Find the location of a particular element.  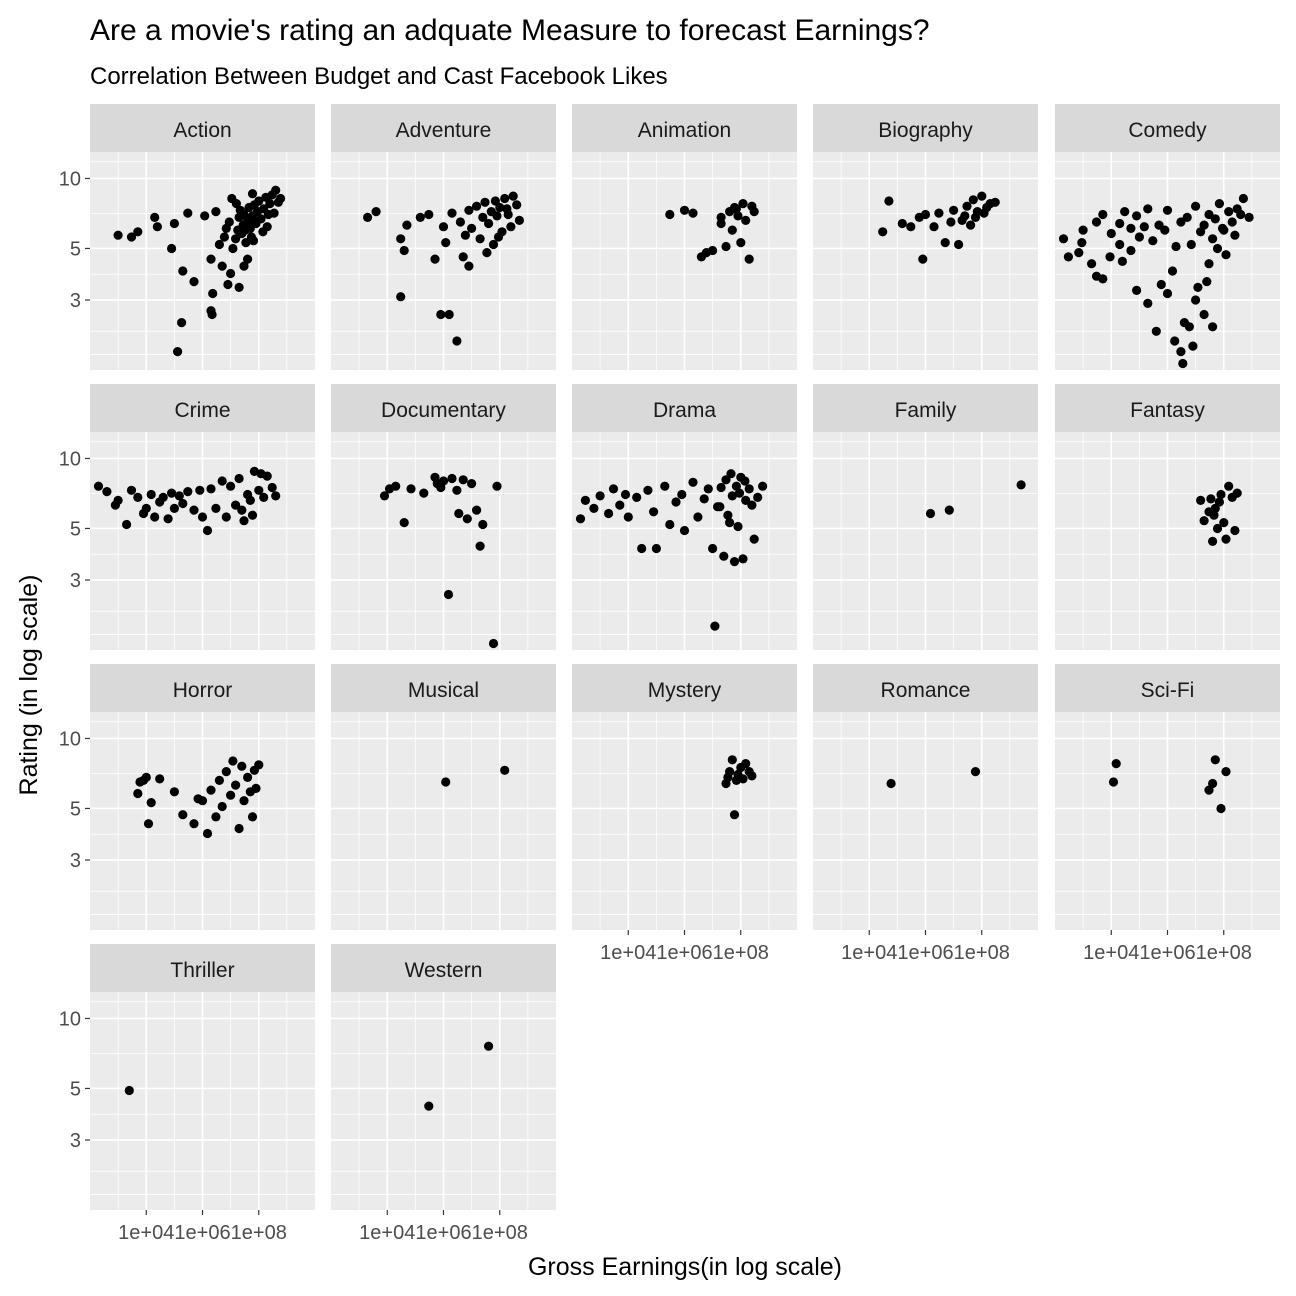

facet-label-adventure: Adventure is located at coordinates (444, 130).